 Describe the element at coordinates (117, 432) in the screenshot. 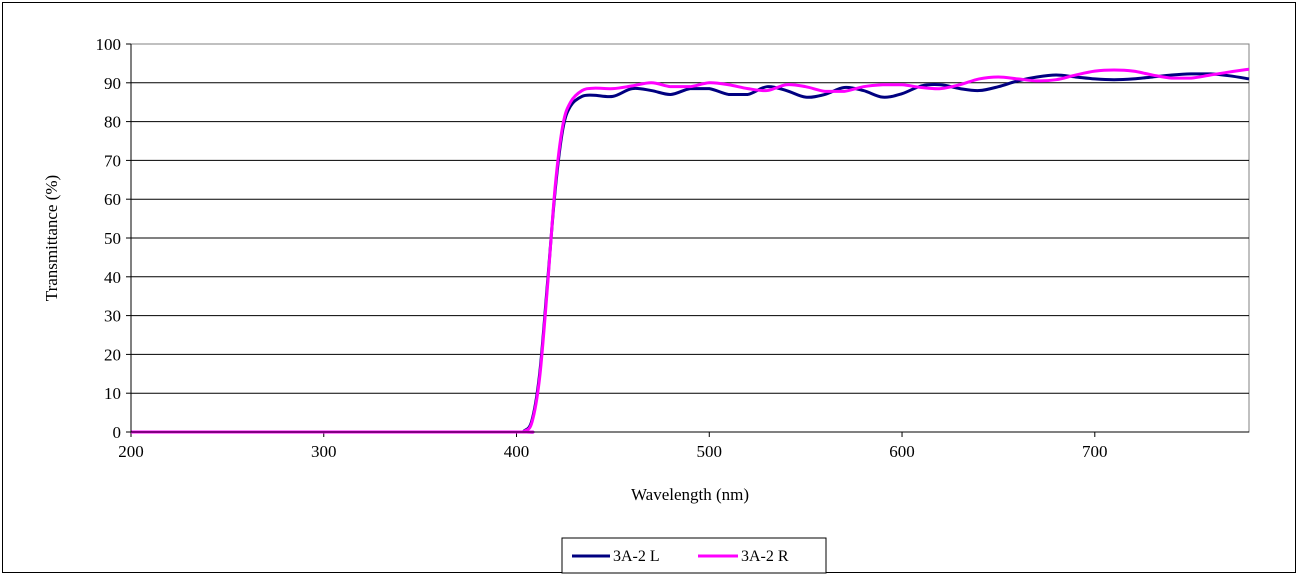

I see `y-tick-label-0: 0` at that location.